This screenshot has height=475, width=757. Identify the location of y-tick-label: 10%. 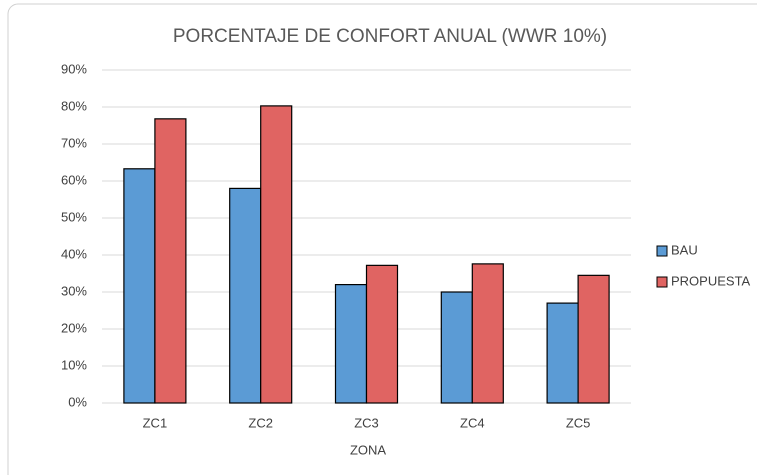
(74, 364).